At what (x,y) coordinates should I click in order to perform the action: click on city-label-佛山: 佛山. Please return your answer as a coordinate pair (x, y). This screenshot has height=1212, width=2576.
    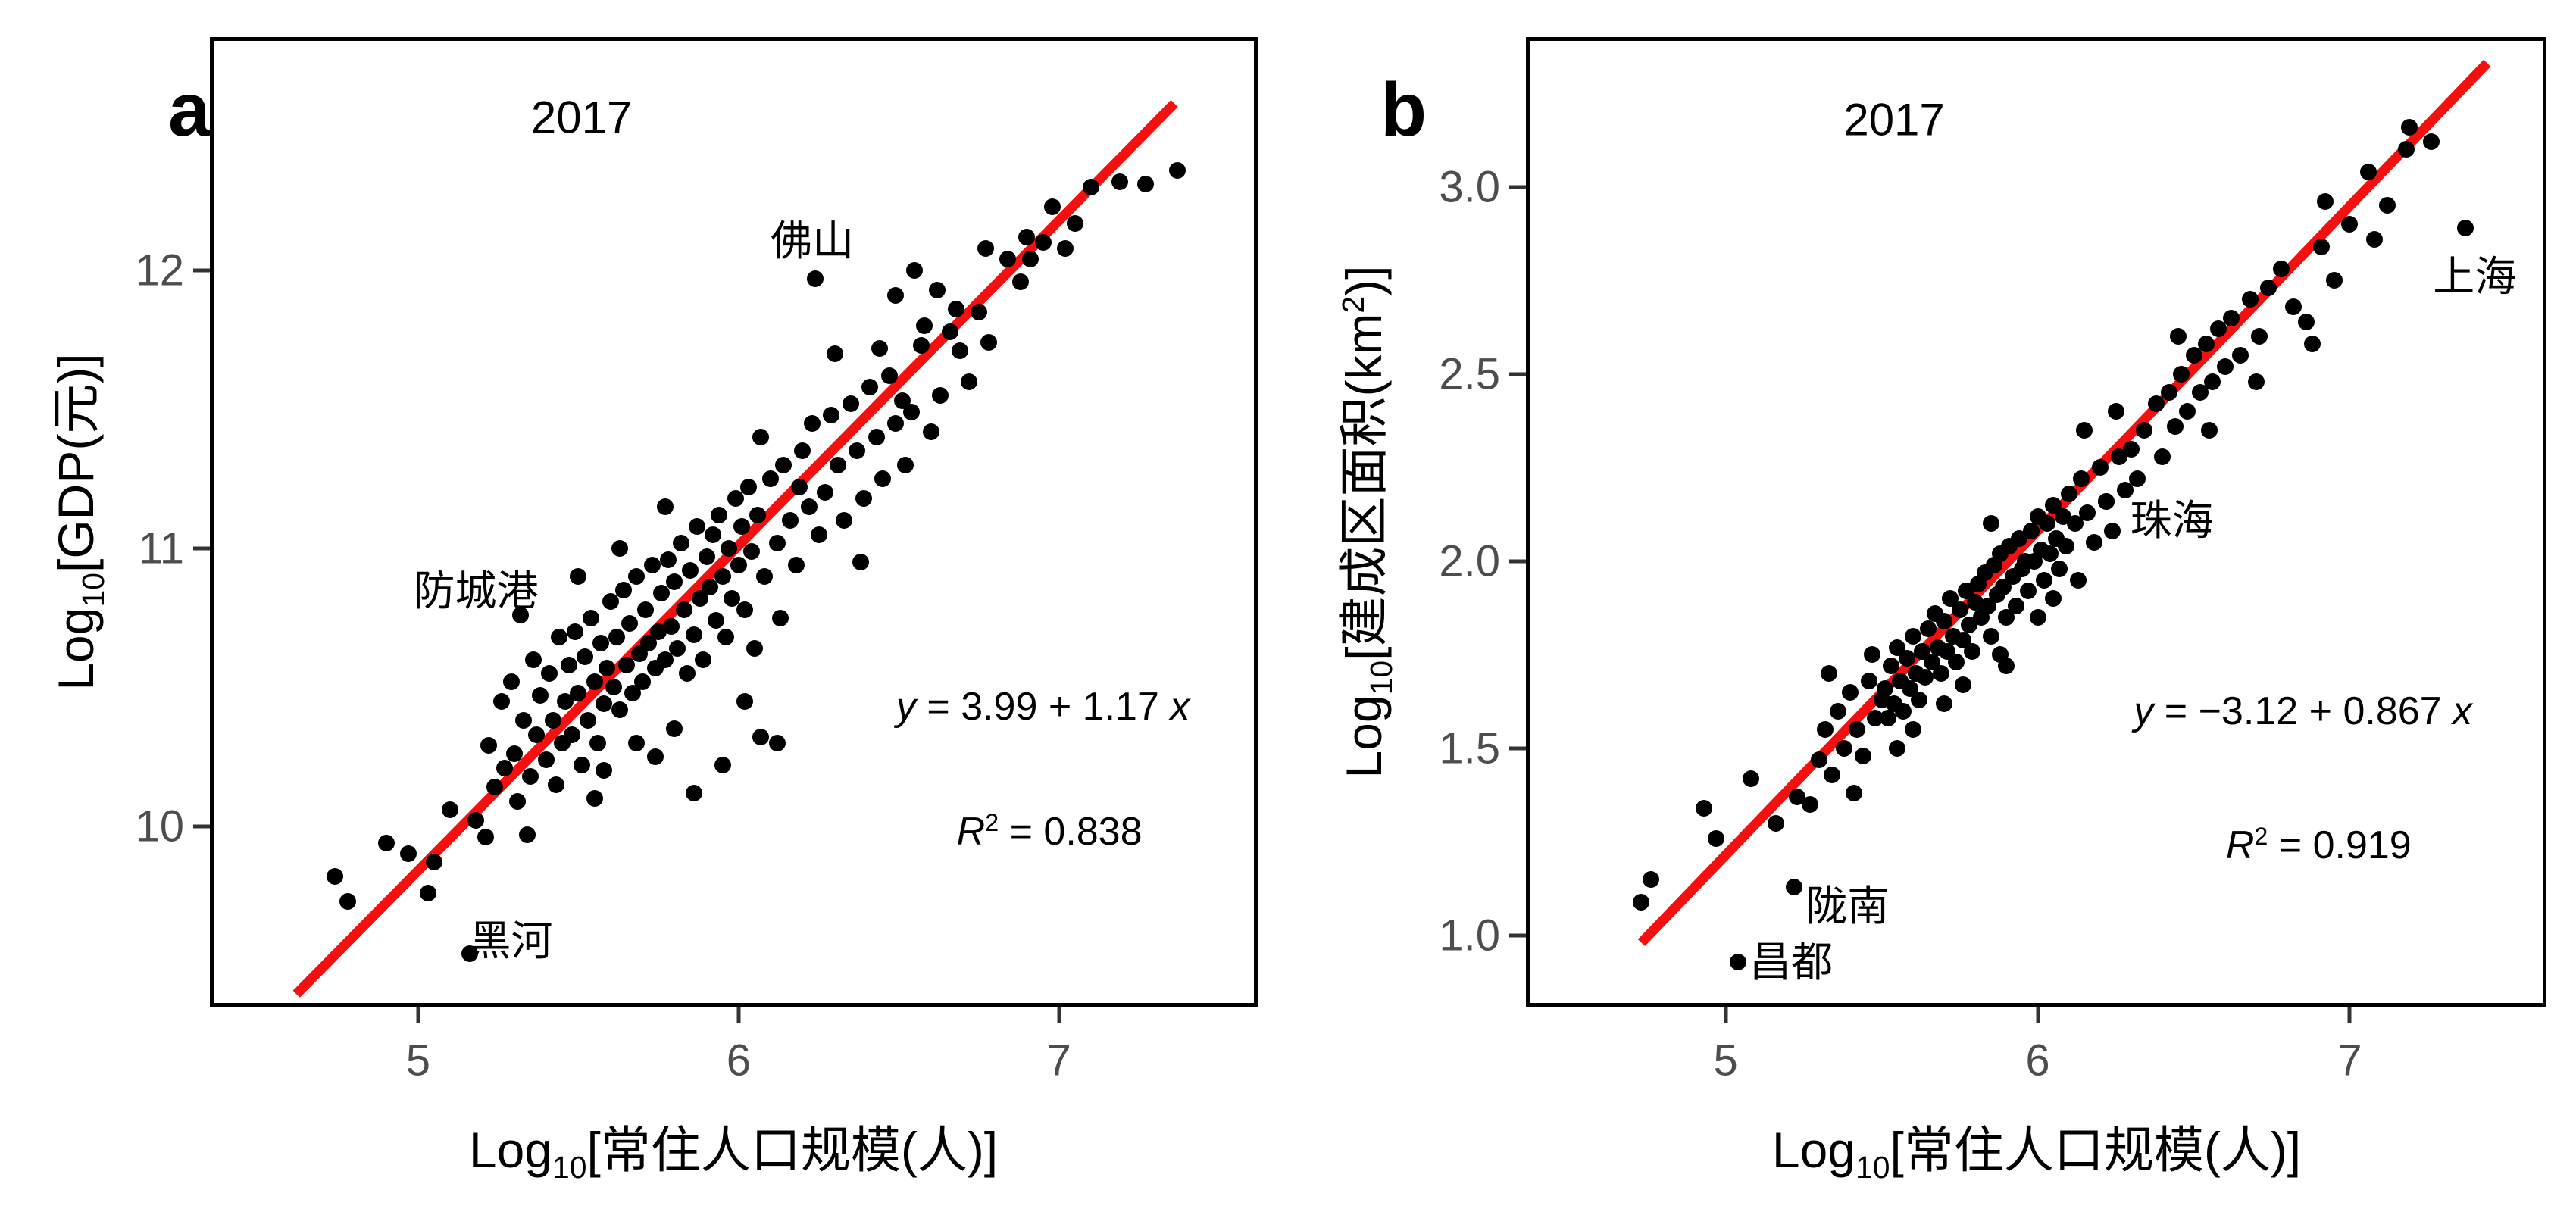
    Looking at the image, I should click on (813, 241).